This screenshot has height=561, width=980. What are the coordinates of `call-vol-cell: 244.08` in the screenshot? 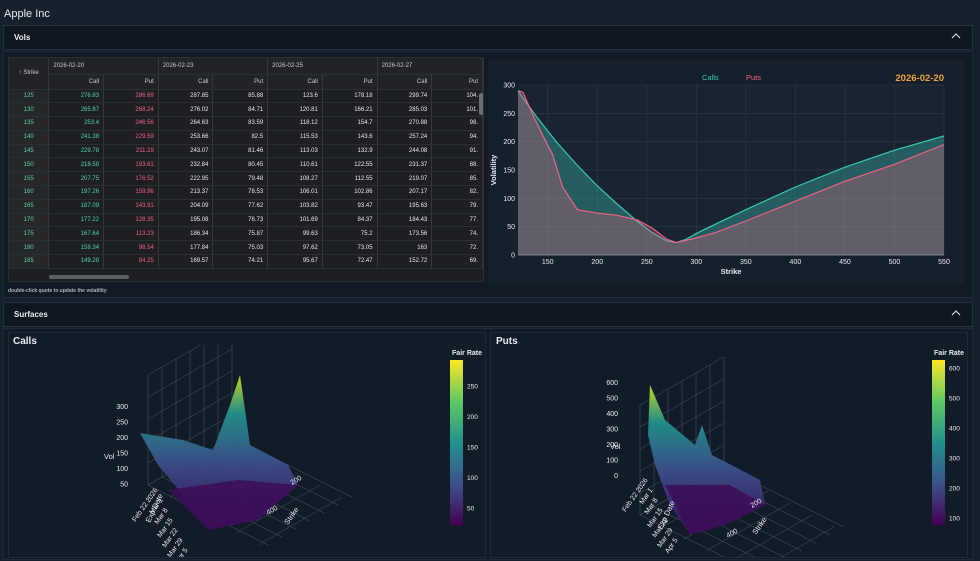 It's located at (405, 151).